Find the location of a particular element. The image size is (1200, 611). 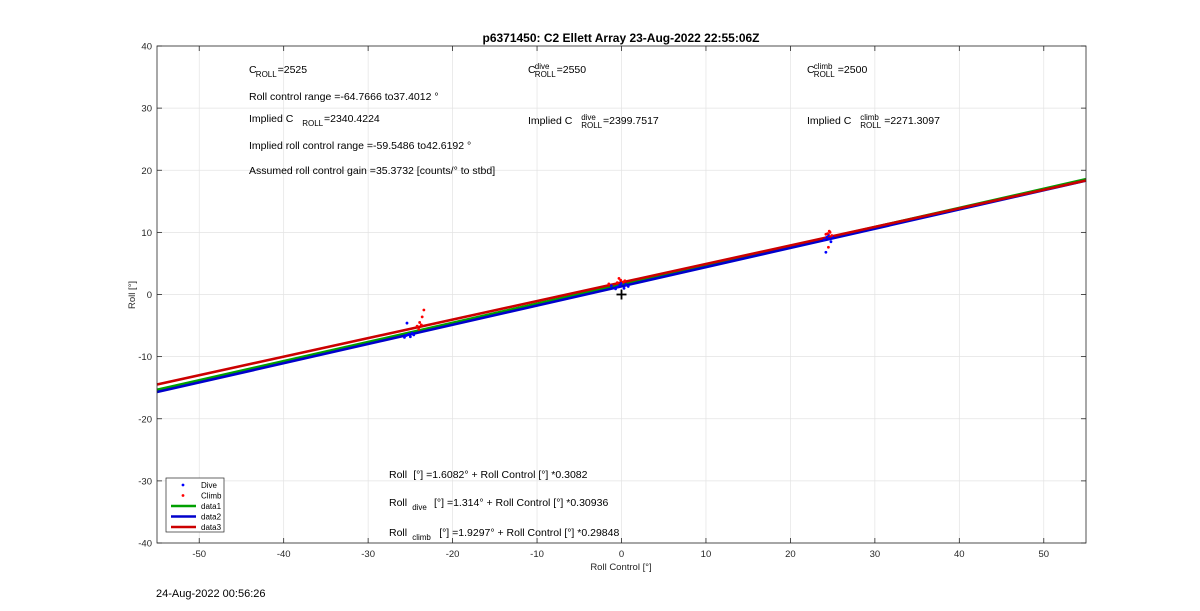

y-tick-label: 10 is located at coordinates (146, 233).